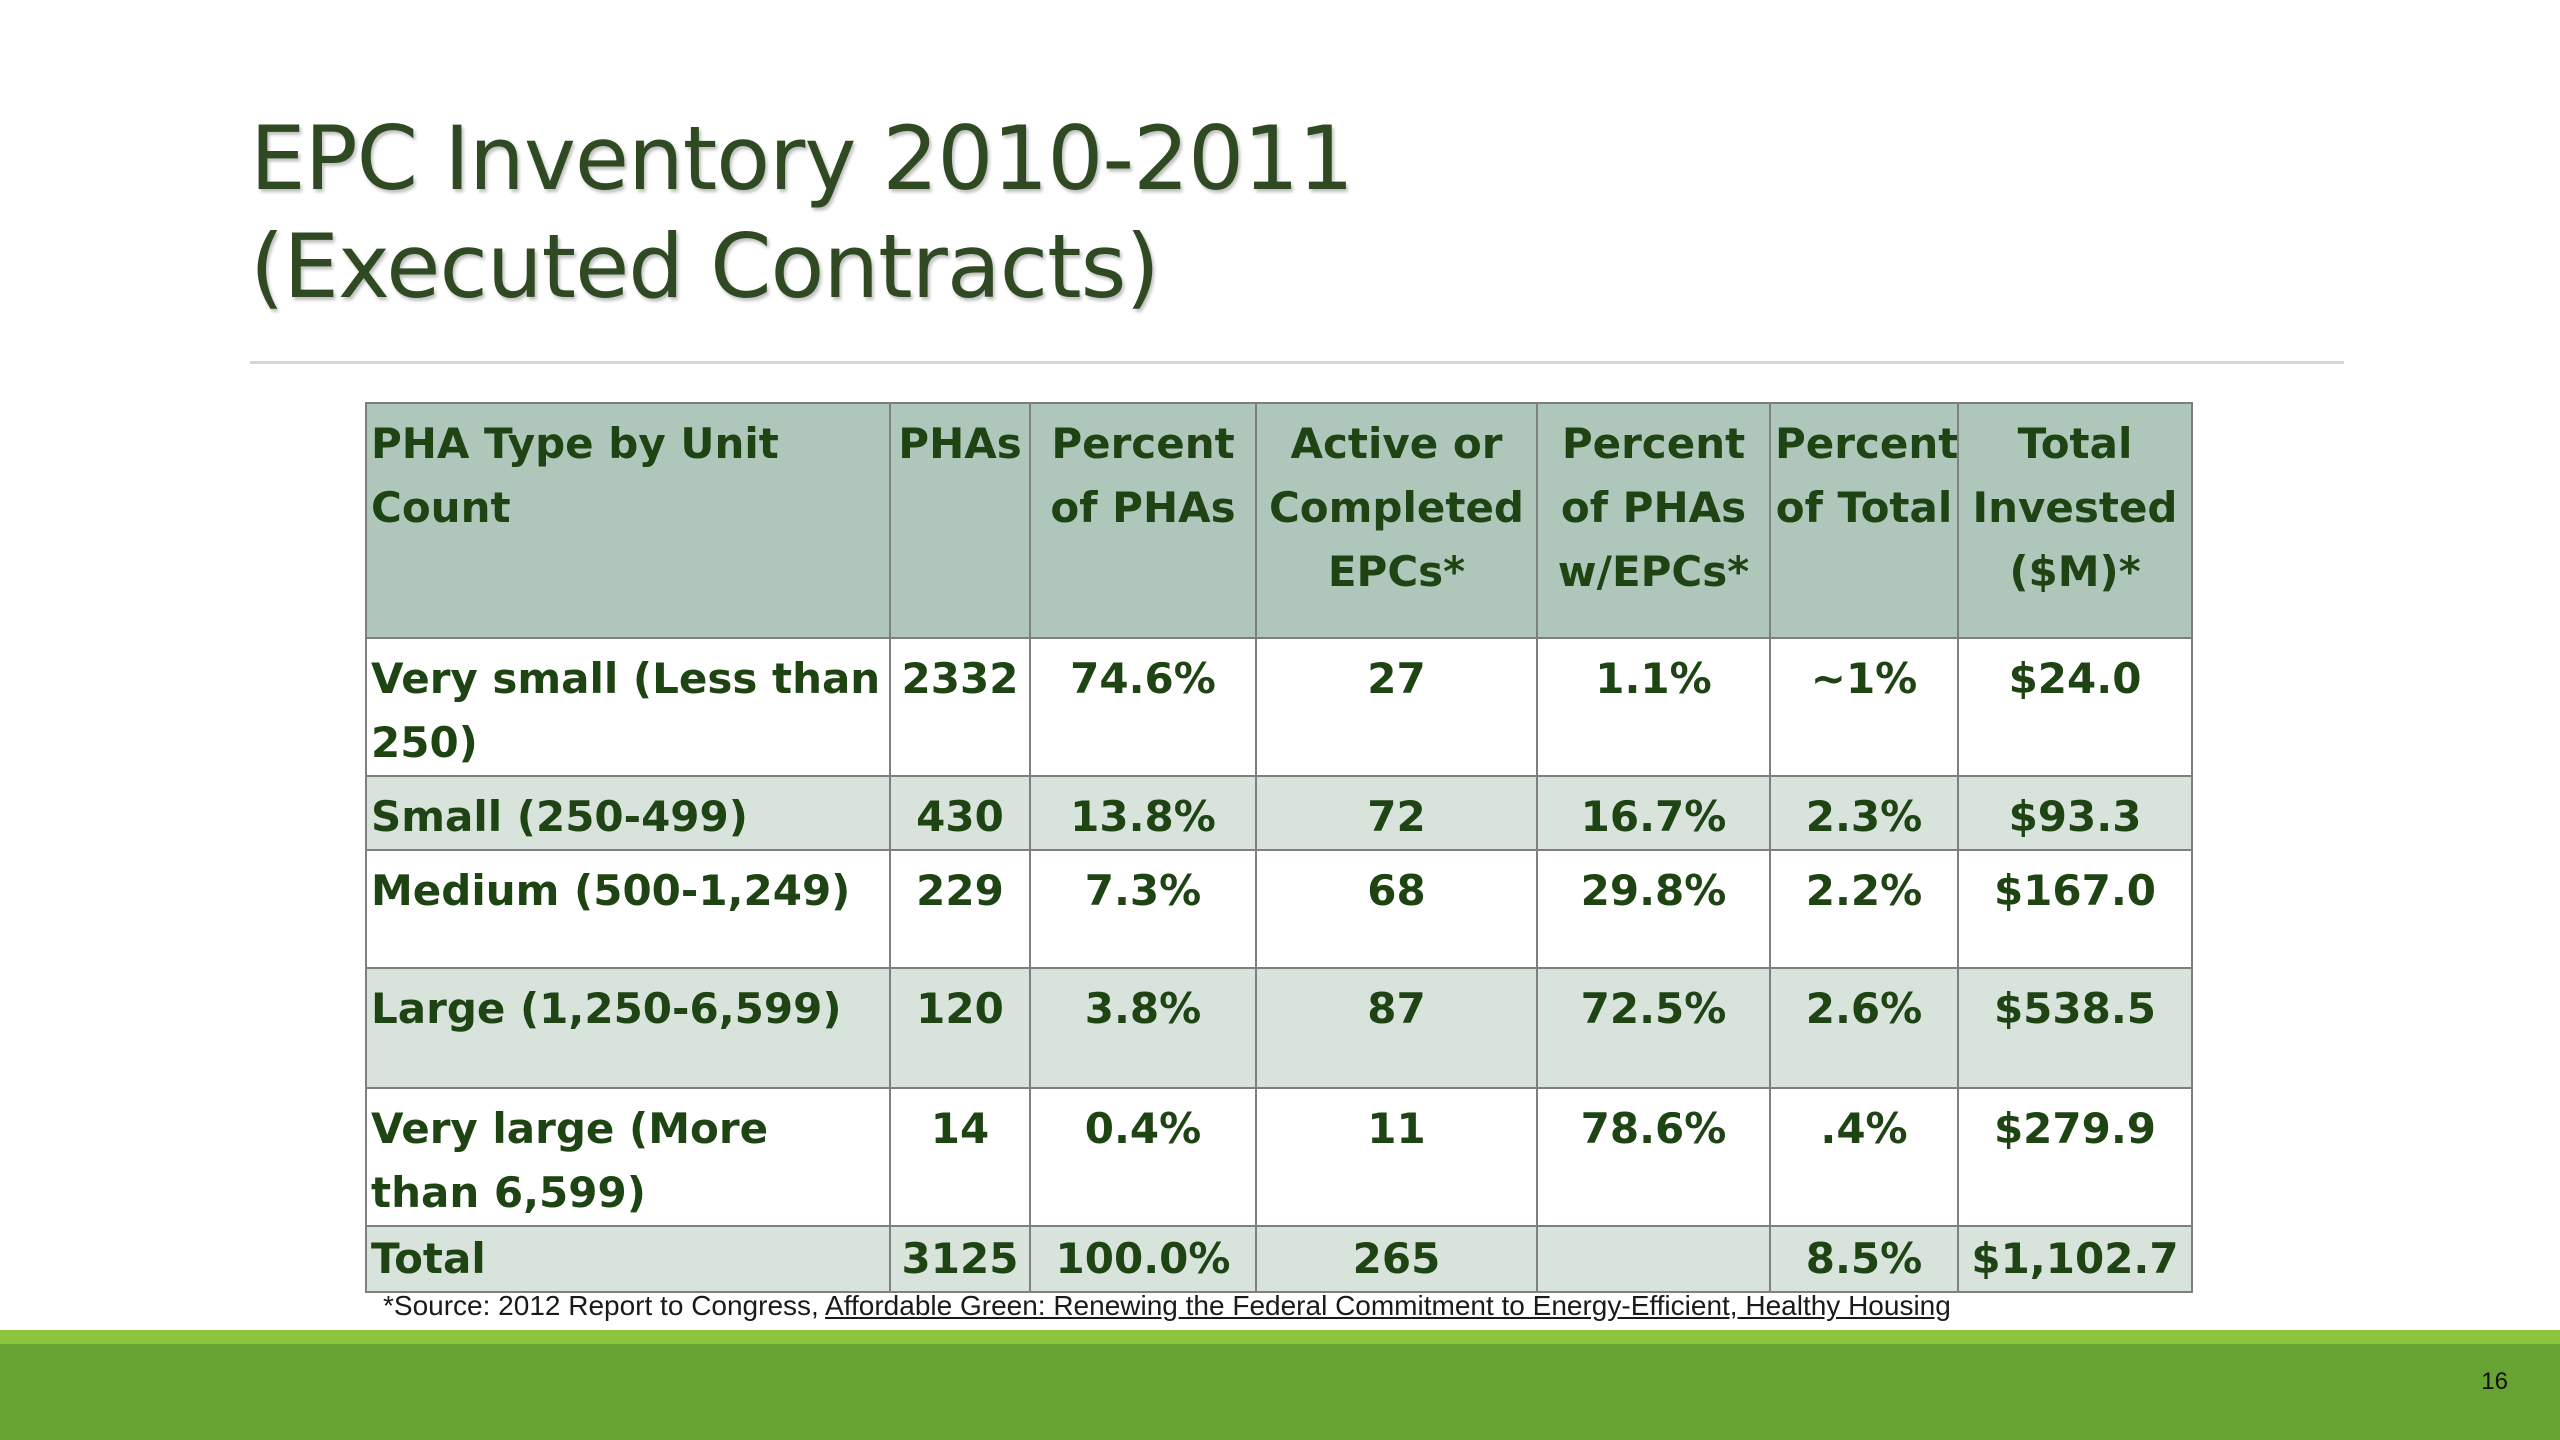 The image size is (2560, 1440). What do you see at coordinates (705, 266) in the screenshot?
I see `slide-title-line-2: (Executed Contracts)` at bounding box center [705, 266].